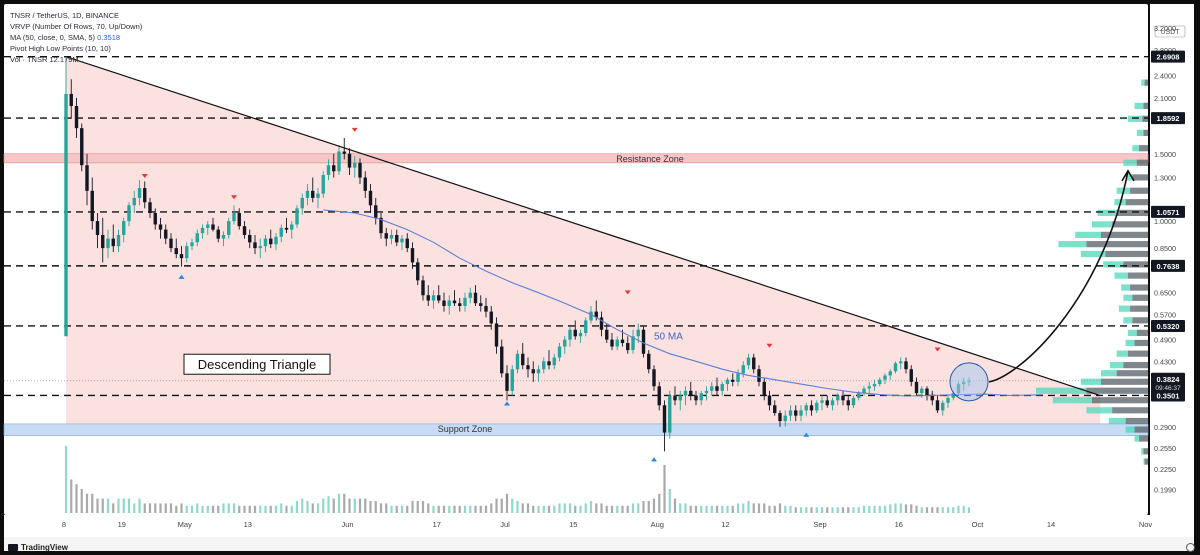 This screenshot has height=555, width=1200. Describe the element at coordinates (650, 159) in the screenshot. I see `resistance-zone-label: Resistance Zone` at that location.